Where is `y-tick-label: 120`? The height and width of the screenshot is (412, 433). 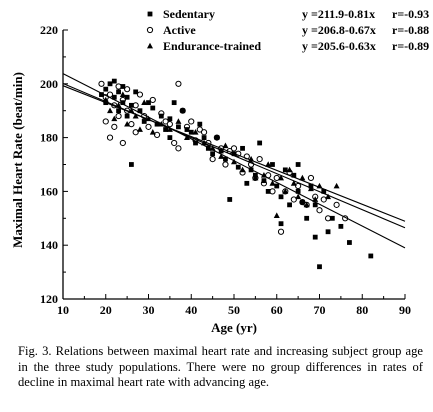 y-tick-label: 120 is located at coordinates (49, 299).